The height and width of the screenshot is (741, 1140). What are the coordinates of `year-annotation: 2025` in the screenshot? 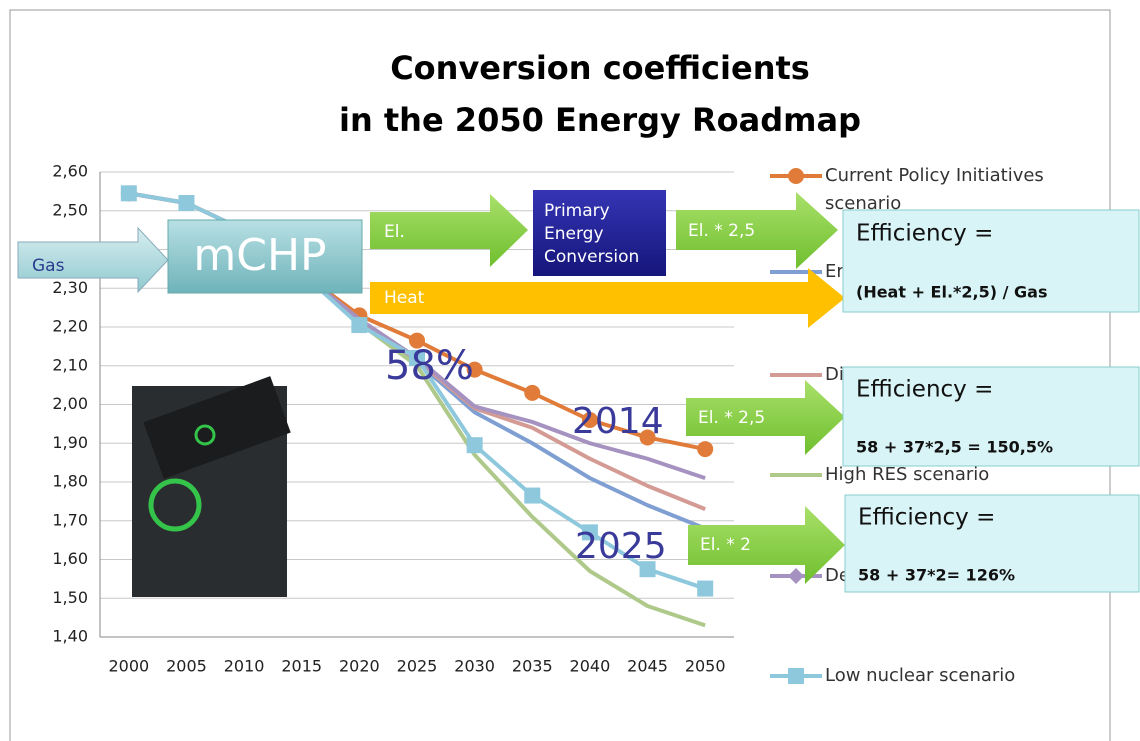 It's located at (621, 546).